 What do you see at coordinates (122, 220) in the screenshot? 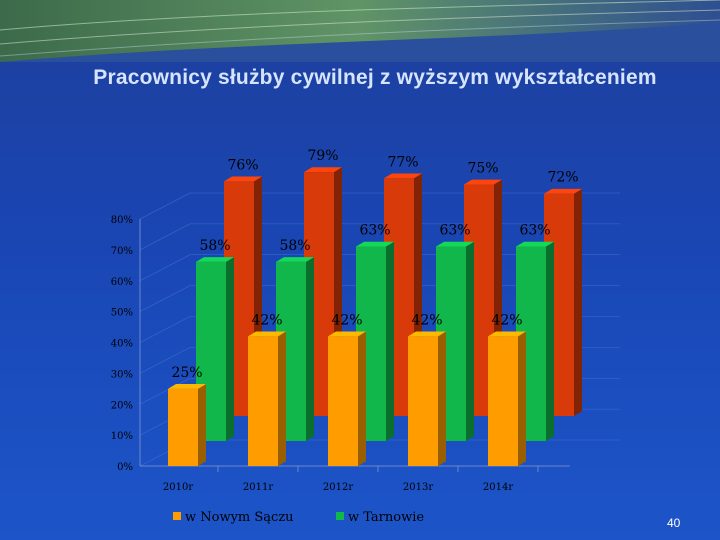
I see `y-tick-label: 80%` at bounding box center [122, 220].